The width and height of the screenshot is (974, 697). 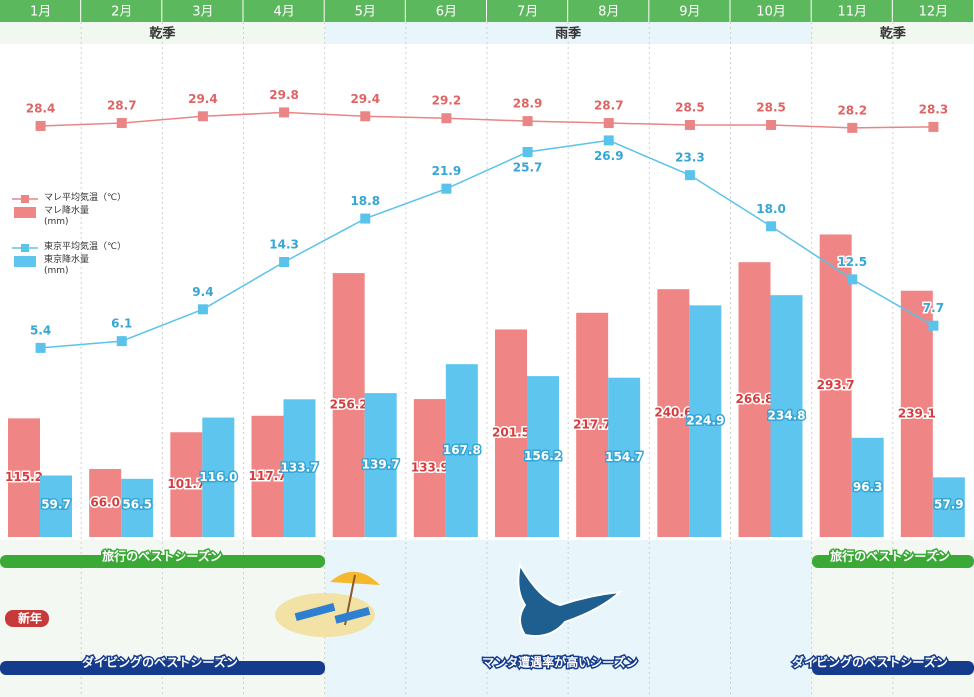 I want to click on legend-swatch, so click(x=25, y=212).